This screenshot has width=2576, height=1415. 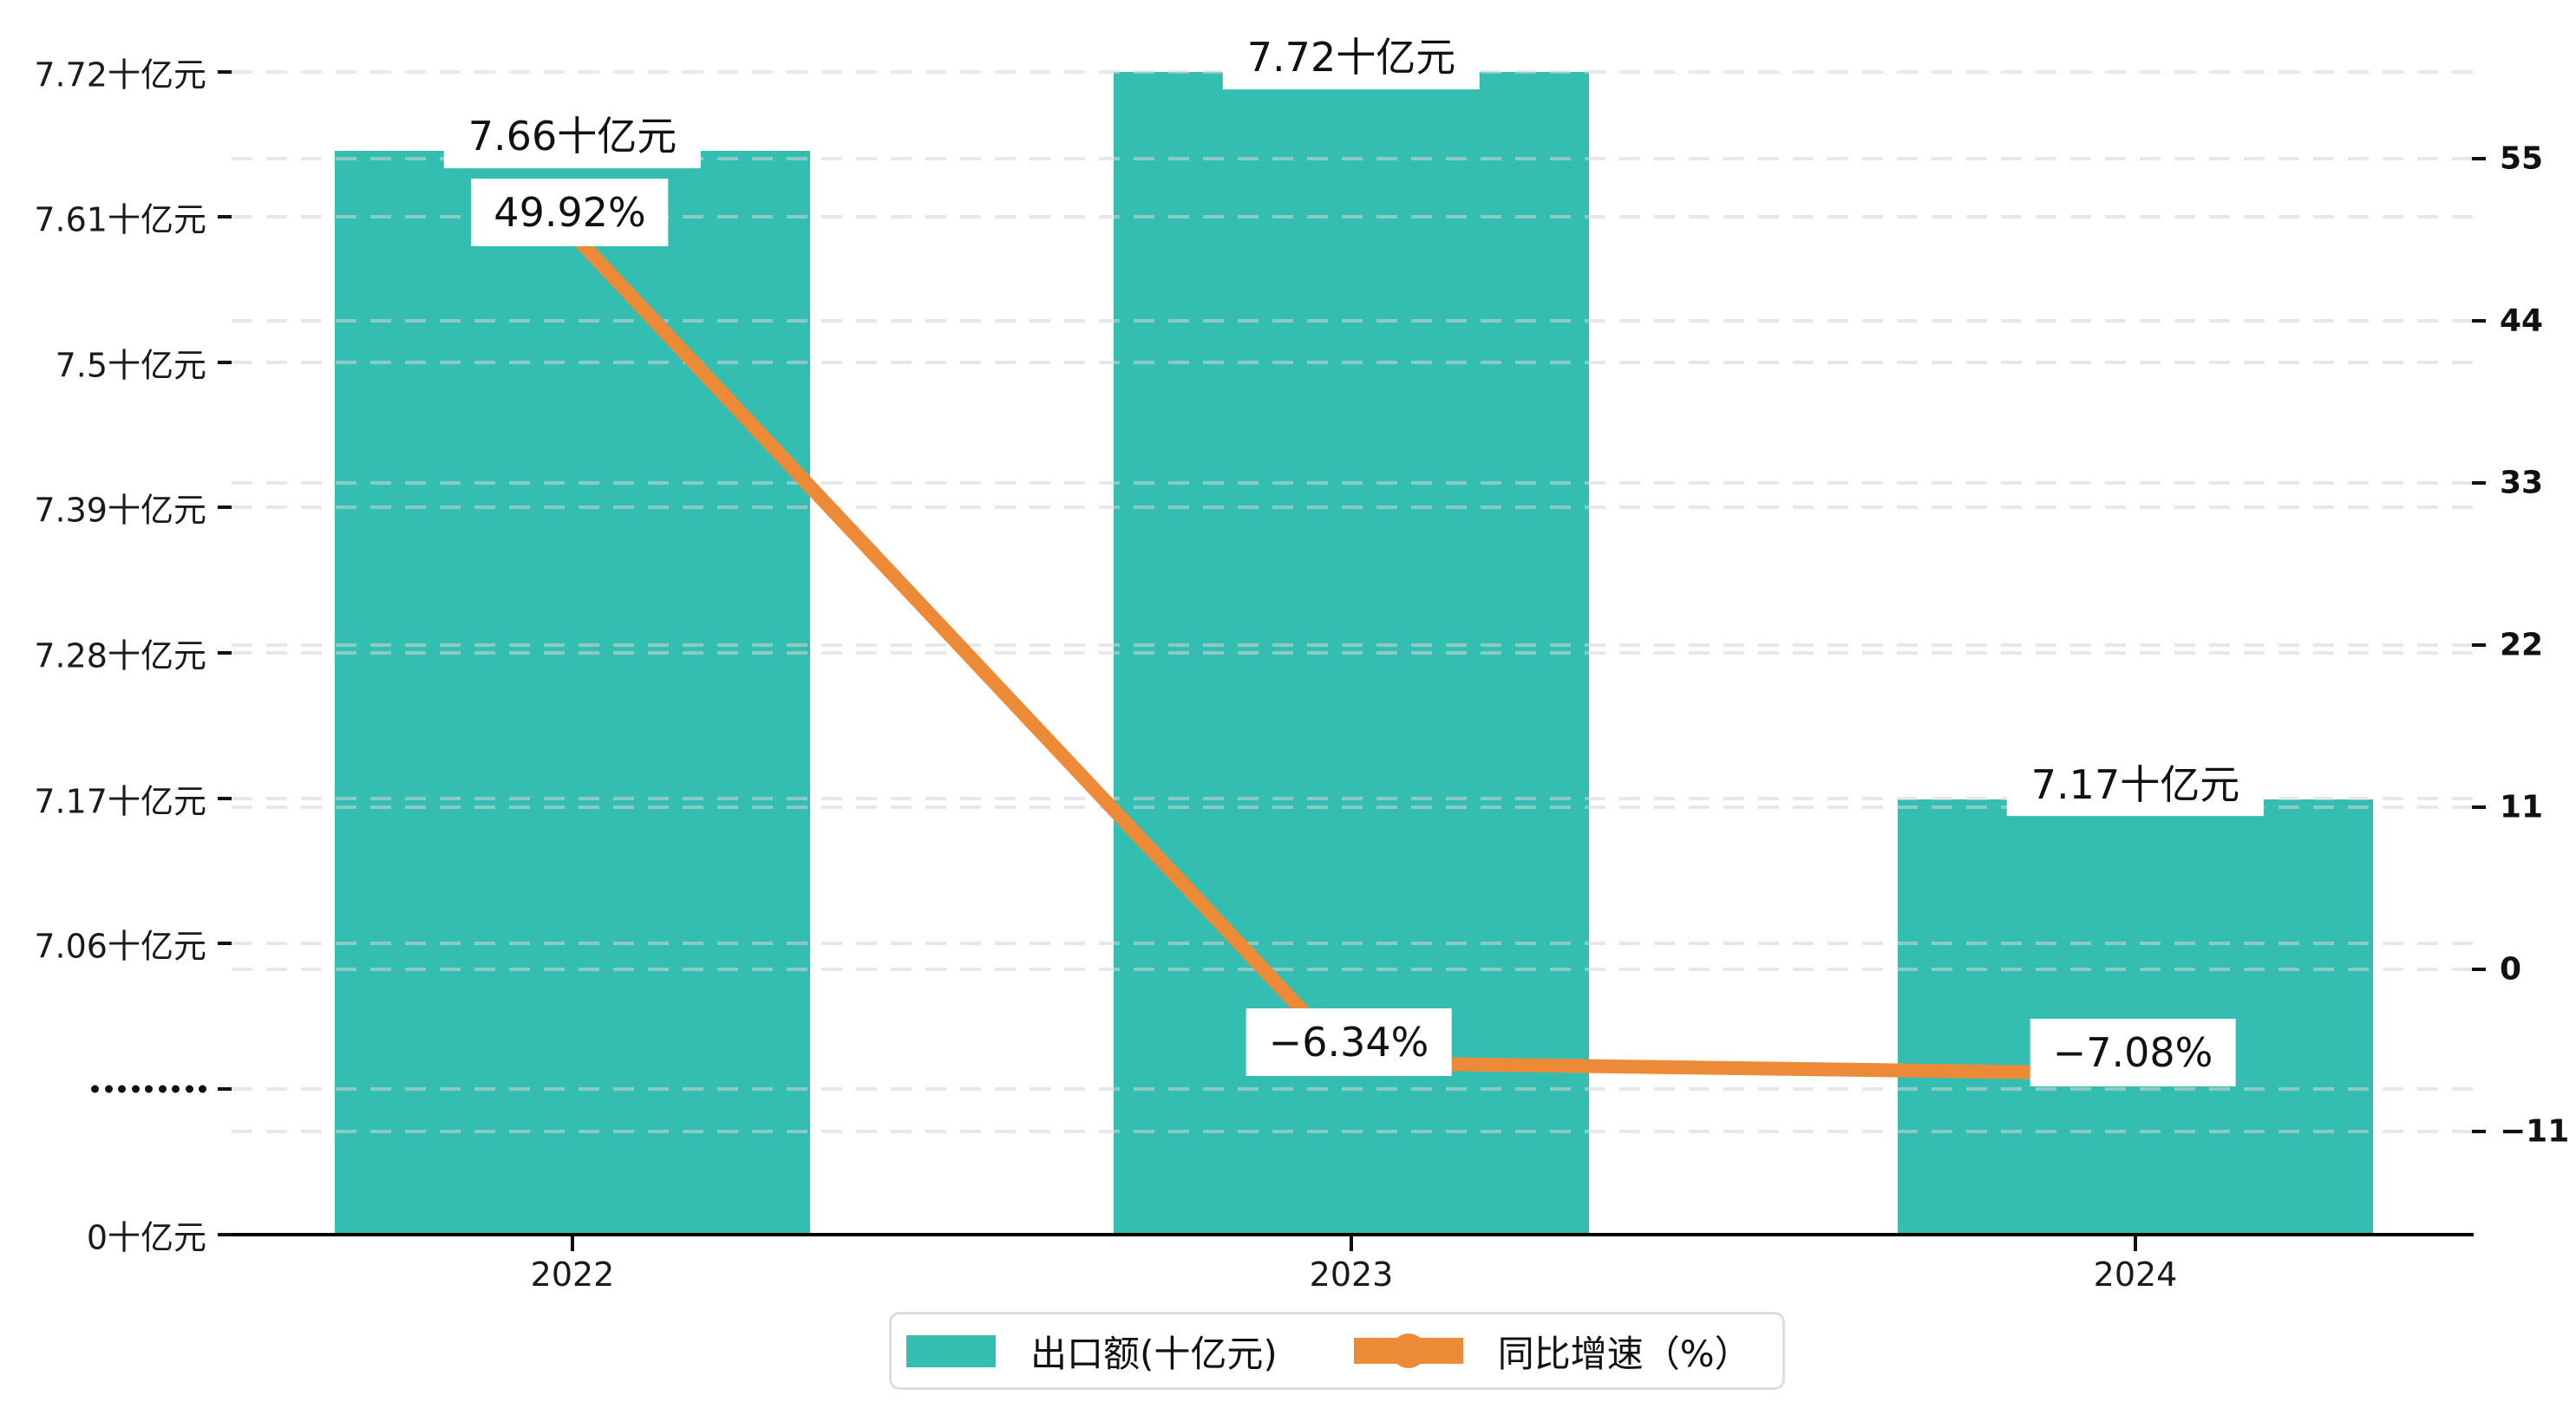 What do you see at coordinates (1337, 1351) in the screenshot?
I see `legend: 出口额(十亿元) 同比增速（%）` at bounding box center [1337, 1351].